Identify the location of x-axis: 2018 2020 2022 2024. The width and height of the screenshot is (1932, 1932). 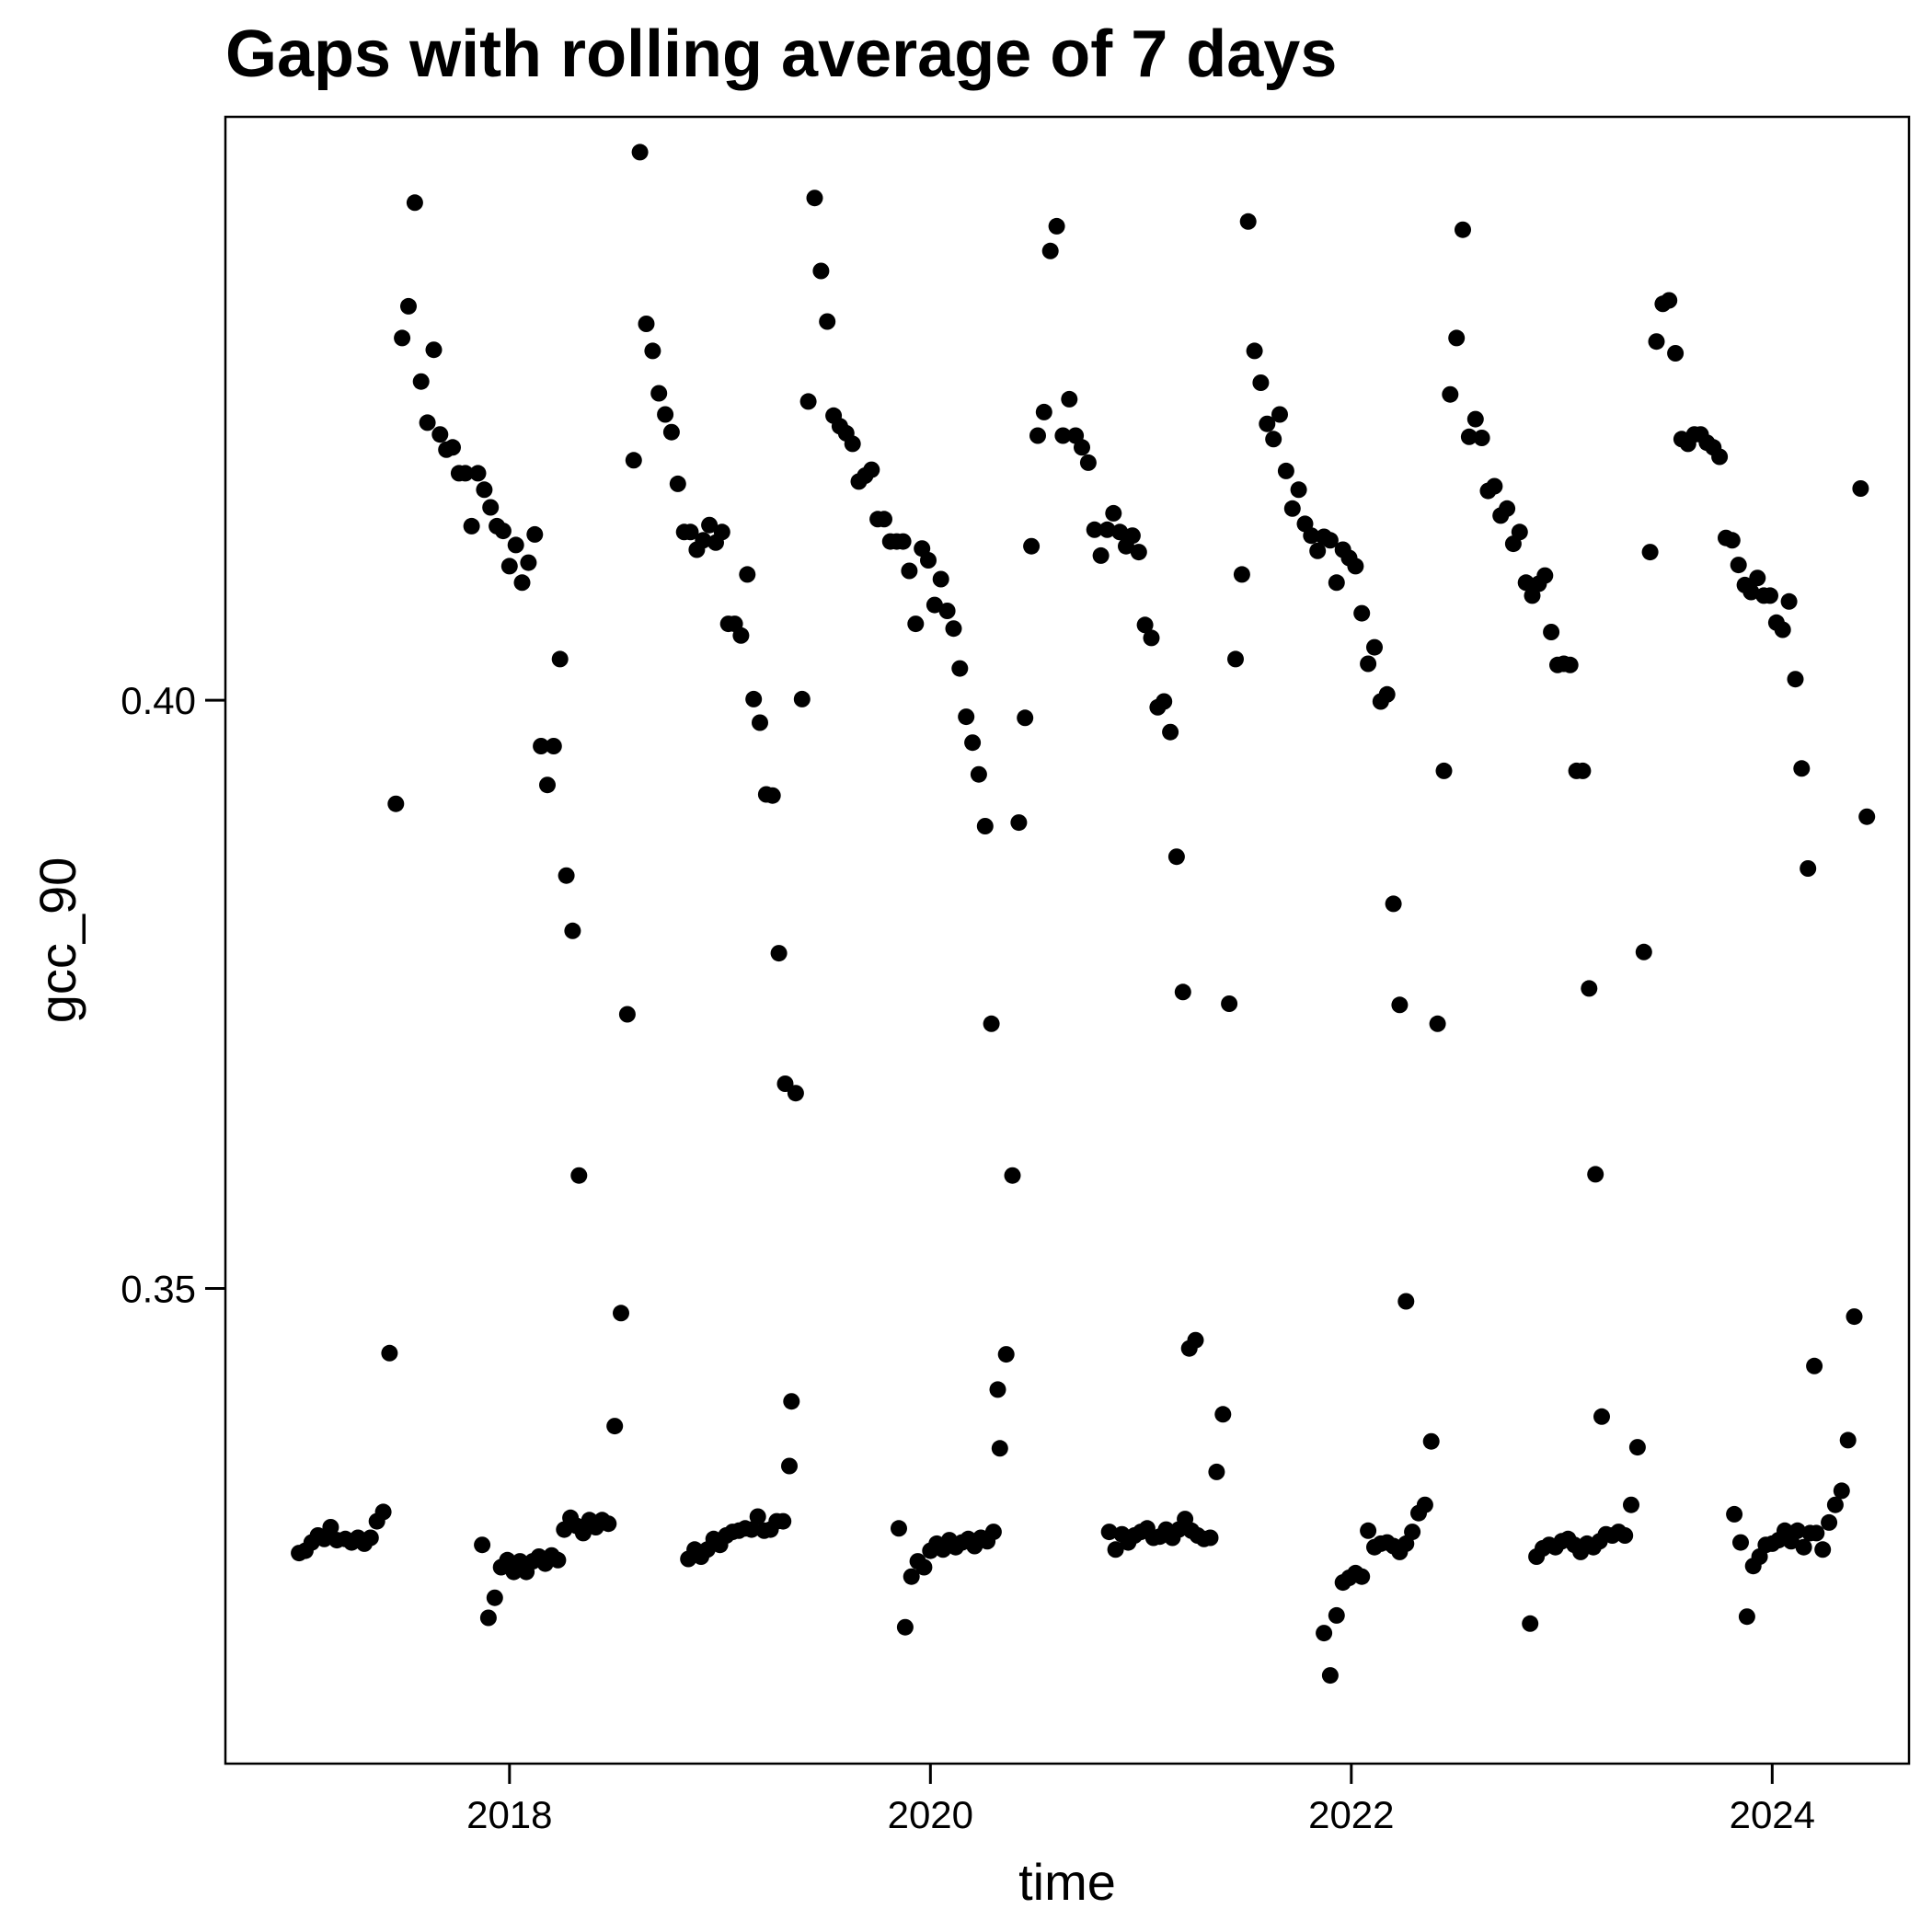
(1140, 1800).